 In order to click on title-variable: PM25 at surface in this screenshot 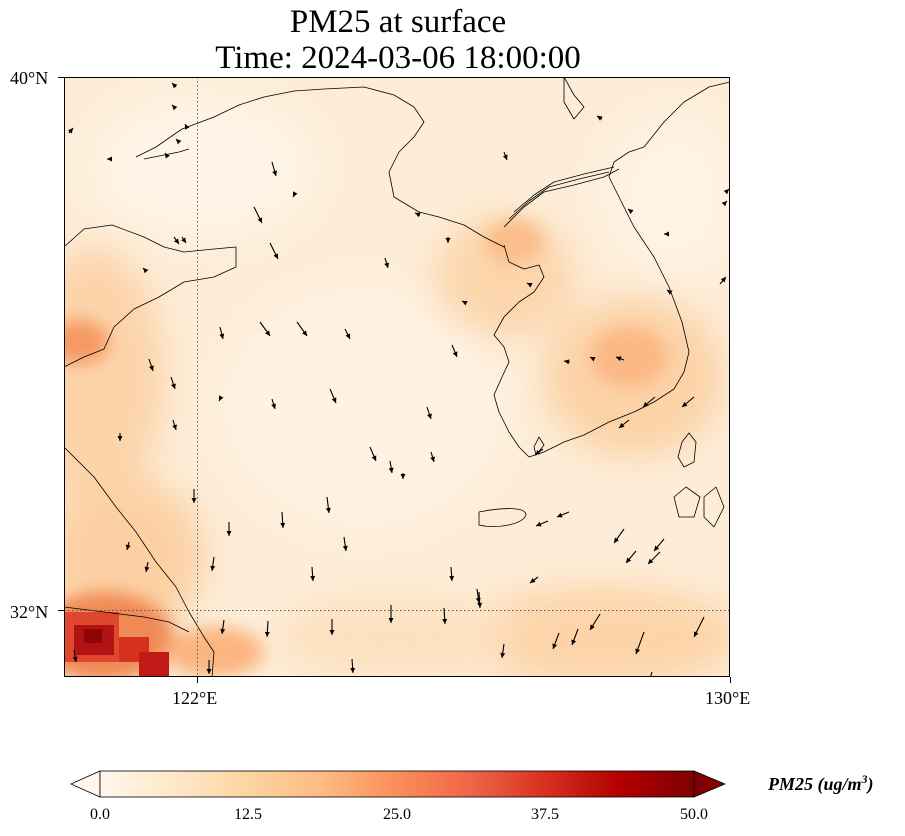, I will do `click(398, 22)`.